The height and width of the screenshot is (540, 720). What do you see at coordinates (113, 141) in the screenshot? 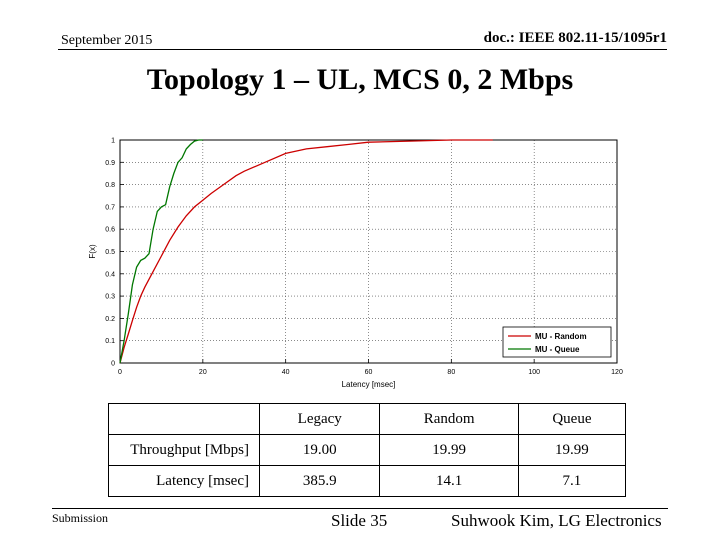
I see `y-tick-label: 1` at bounding box center [113, 141].